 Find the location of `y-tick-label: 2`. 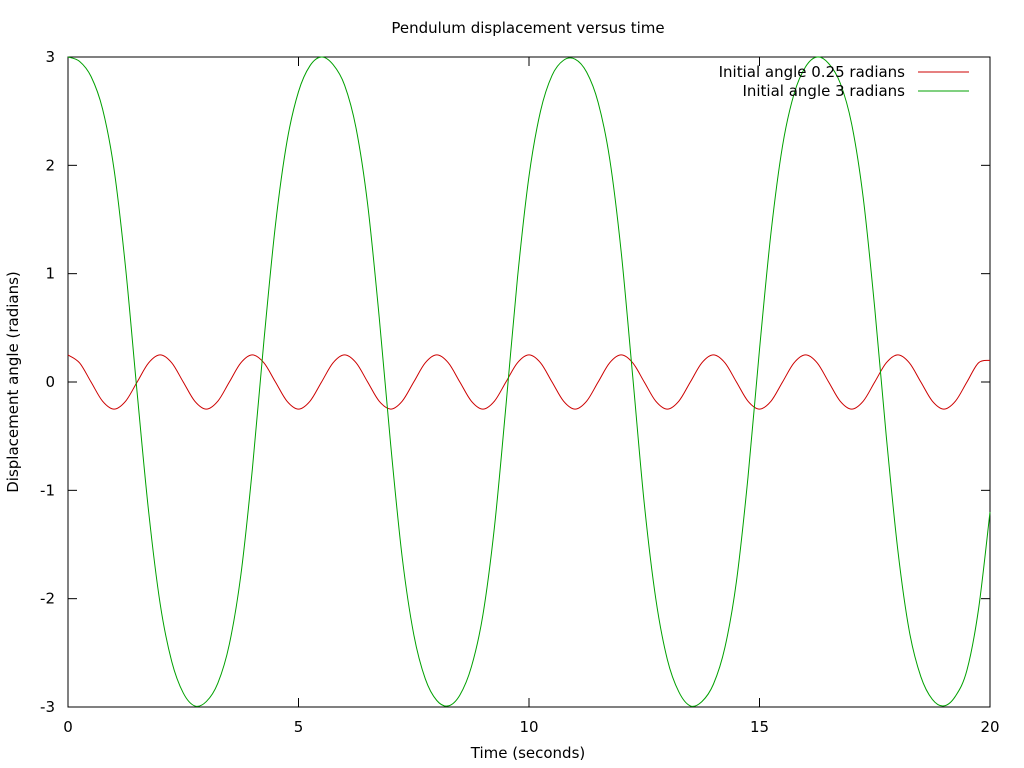

y-tick-label: 2 is located at coordinates (50, 165).